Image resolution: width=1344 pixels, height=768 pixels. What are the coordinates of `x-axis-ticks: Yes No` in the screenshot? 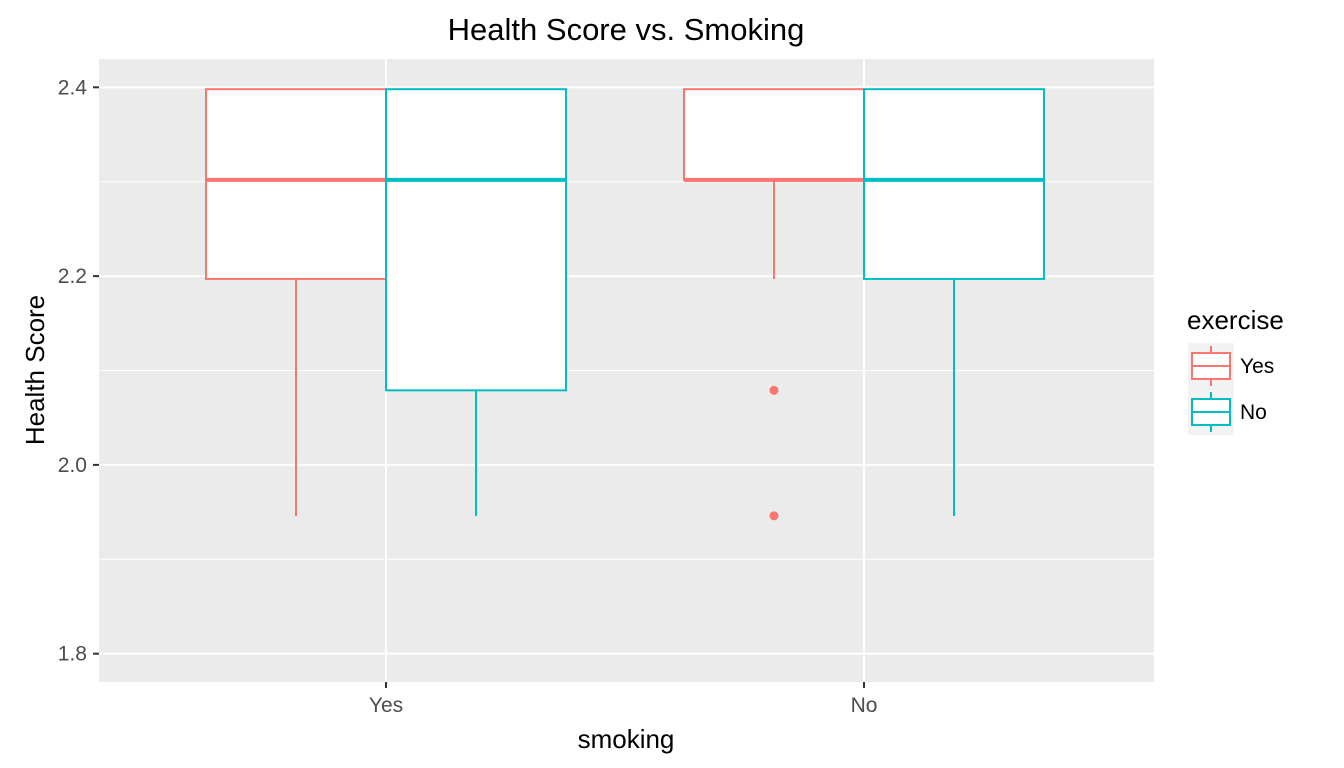 It's located at (623, 699).